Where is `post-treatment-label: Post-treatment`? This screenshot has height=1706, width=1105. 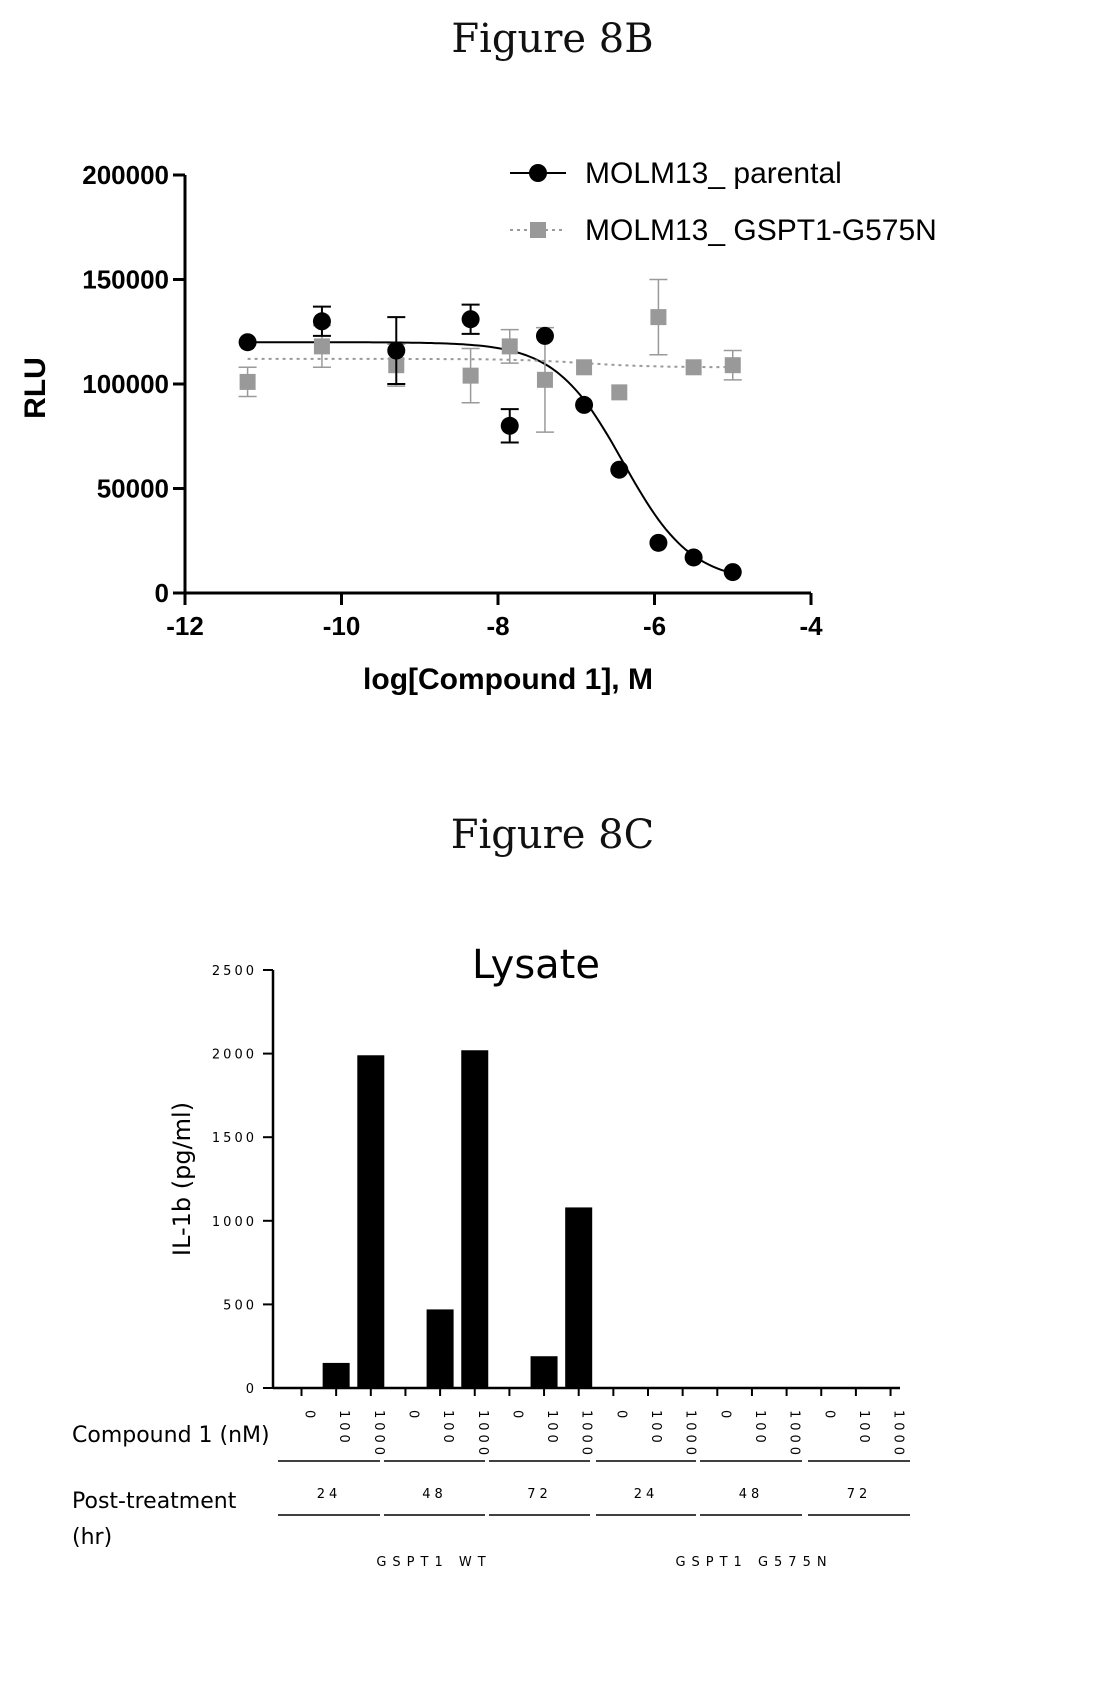
post-treatment-label: Post-treatment is located at coordinates (154, 1501).